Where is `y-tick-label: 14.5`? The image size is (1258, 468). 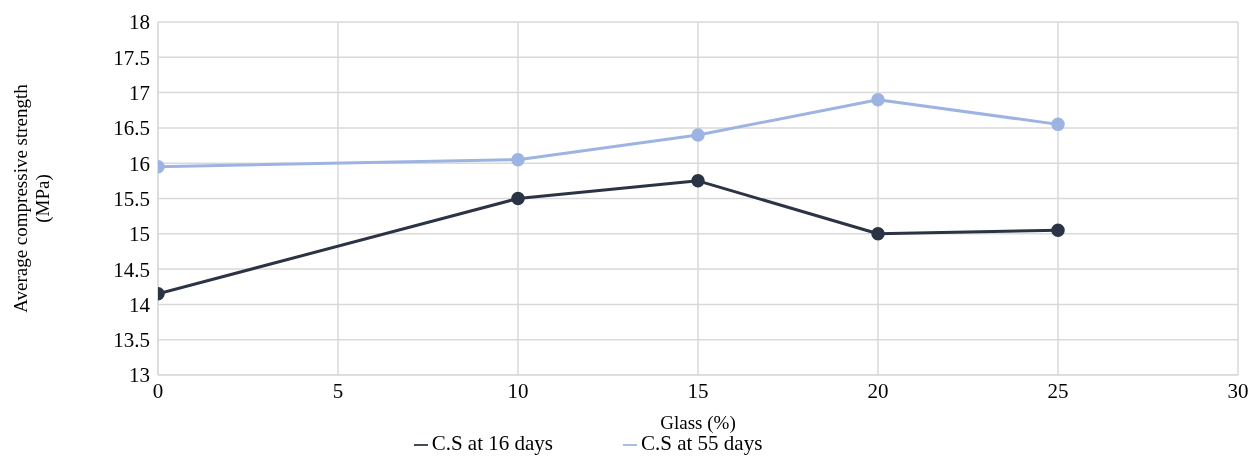
y-tick-label: 14.5 is located at coordinates (131, 269).